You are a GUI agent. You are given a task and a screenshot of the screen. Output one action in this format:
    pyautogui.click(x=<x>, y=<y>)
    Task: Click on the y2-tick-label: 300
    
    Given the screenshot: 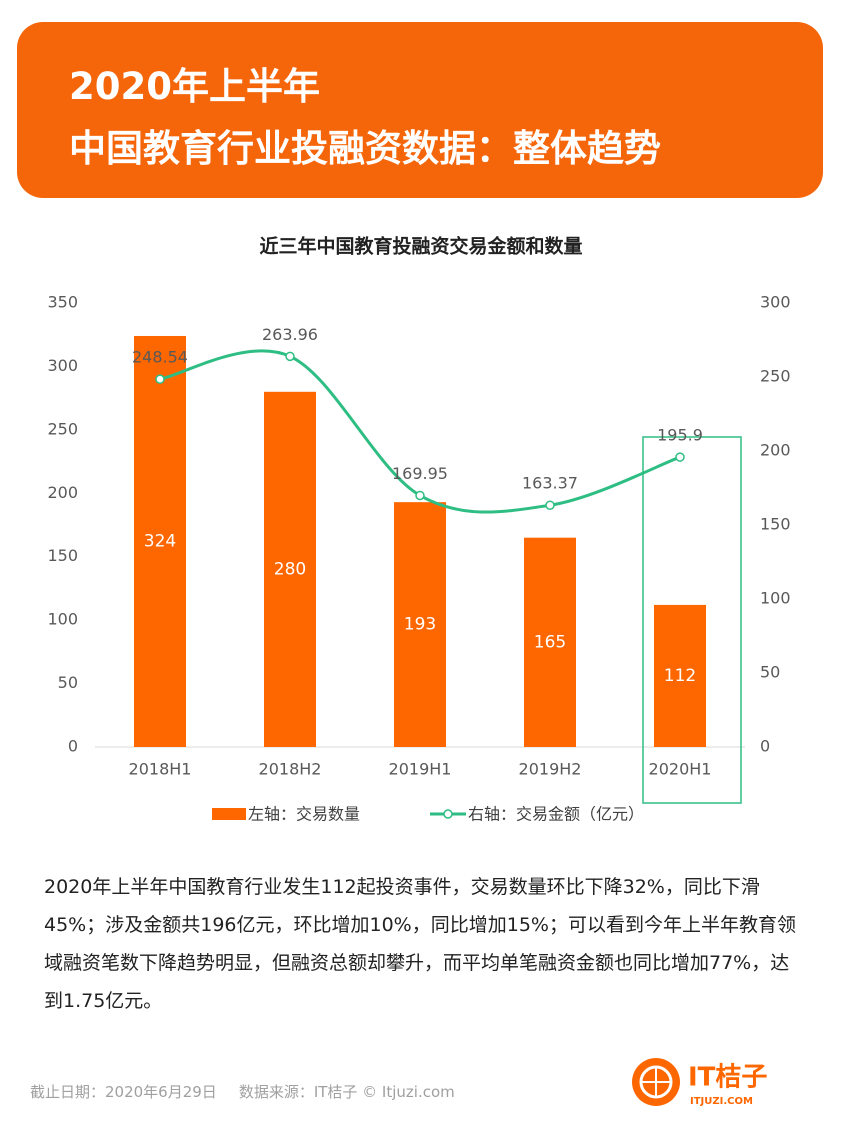 What is the action you would take?
    pyautogui.click(x=775, y=302)
    